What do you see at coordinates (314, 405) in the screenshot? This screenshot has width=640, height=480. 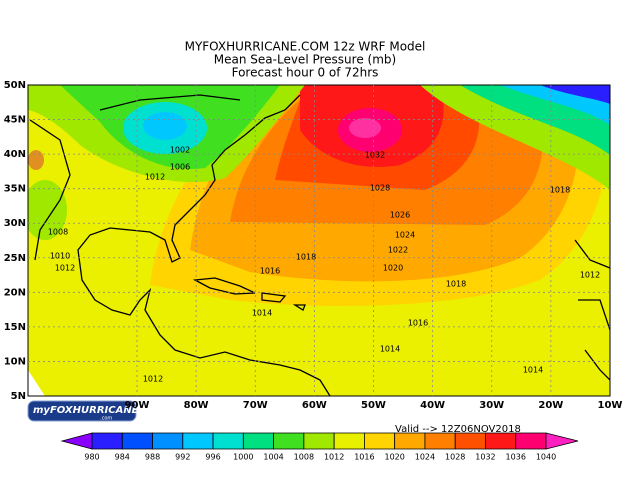 I see `lon-label: 60W` at bounding box center [314, 405].